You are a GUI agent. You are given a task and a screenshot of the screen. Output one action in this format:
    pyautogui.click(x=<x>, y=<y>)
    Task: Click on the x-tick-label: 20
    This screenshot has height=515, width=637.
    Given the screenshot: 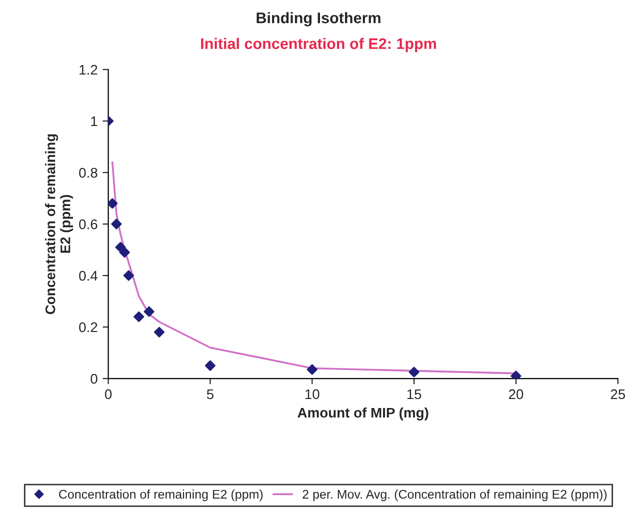 What is the action you would take?
    pyautogui.click(x=516, y=394)
    